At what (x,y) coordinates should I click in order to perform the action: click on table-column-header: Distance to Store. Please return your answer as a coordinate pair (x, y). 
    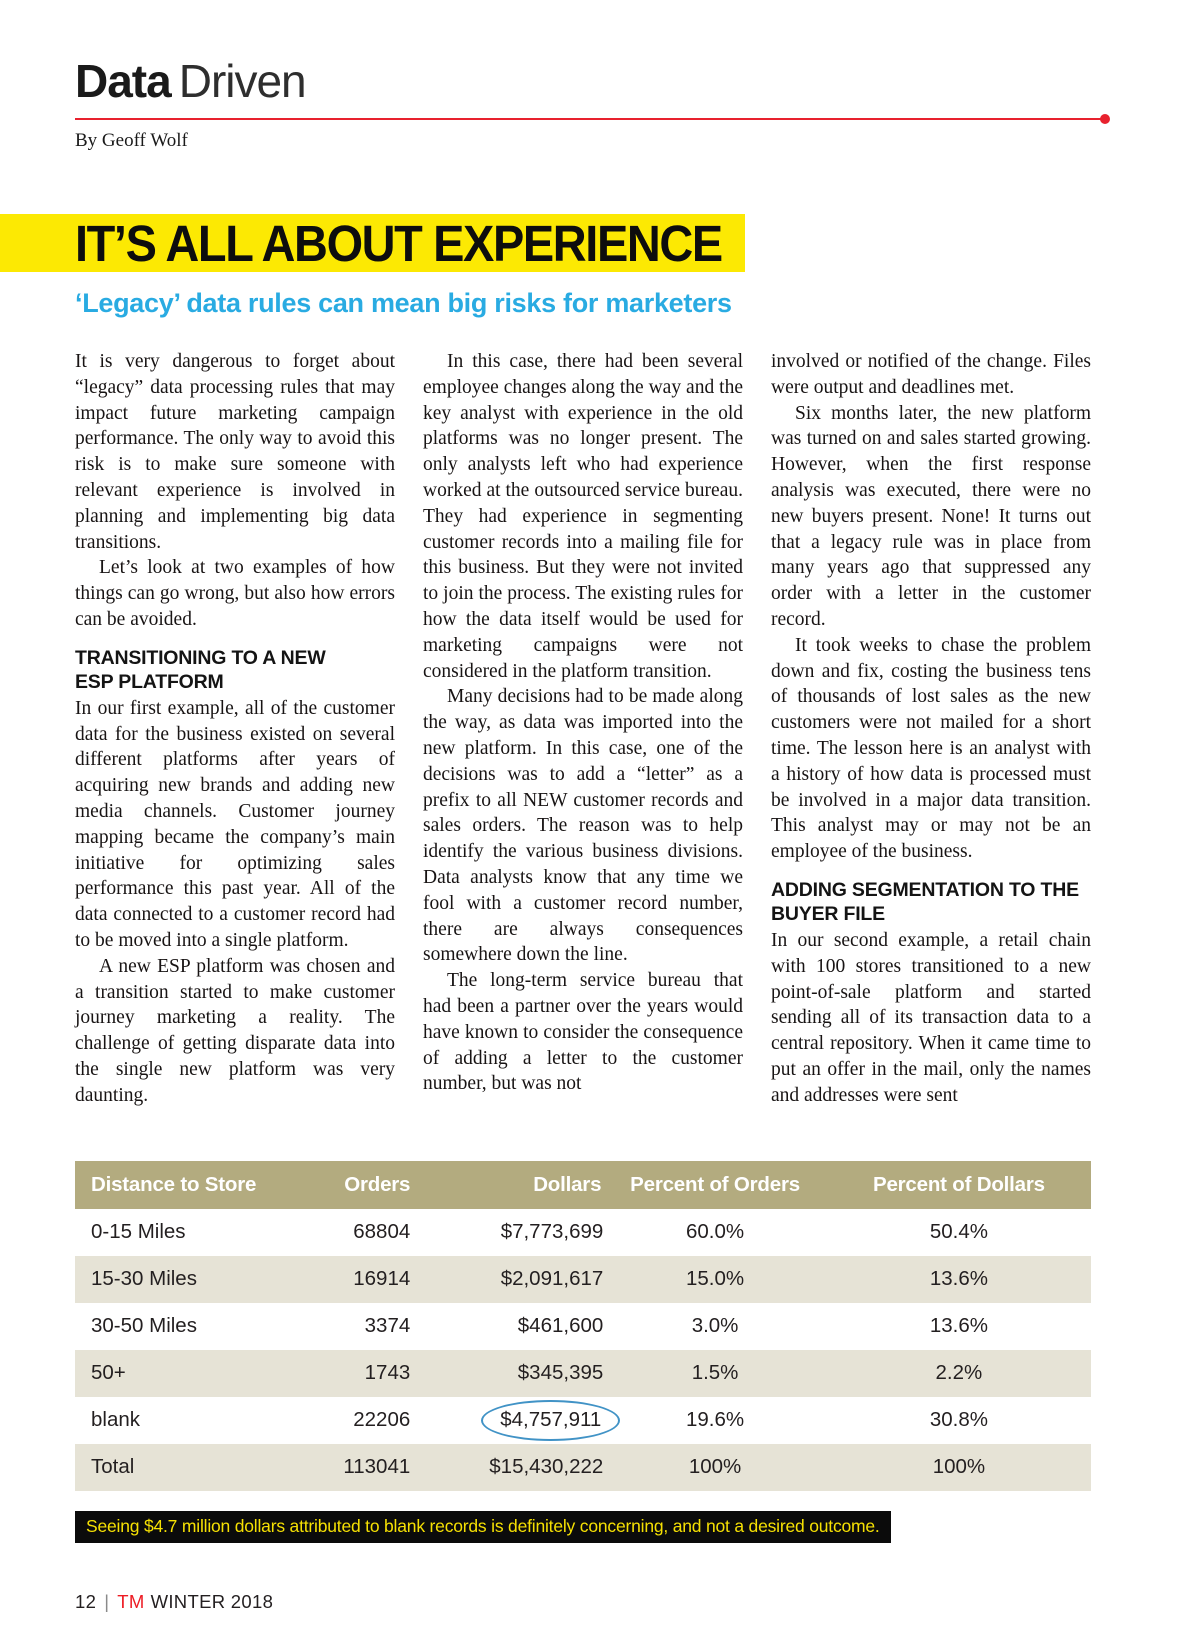
    Looking at the image, I should click on (197, 1184).